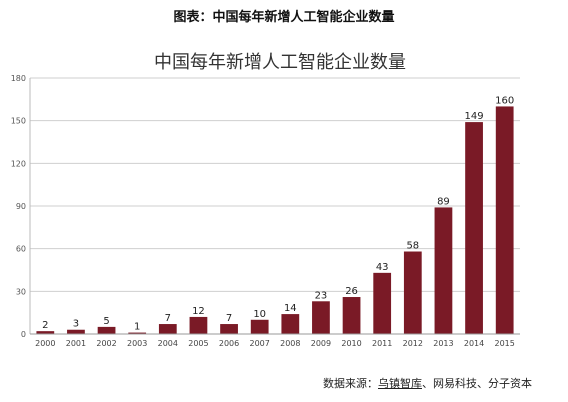  What do you see at coordinates (168, 343) in the screenshot?
I see `x-tick-label: 2004` at bounding box center [168, 343].